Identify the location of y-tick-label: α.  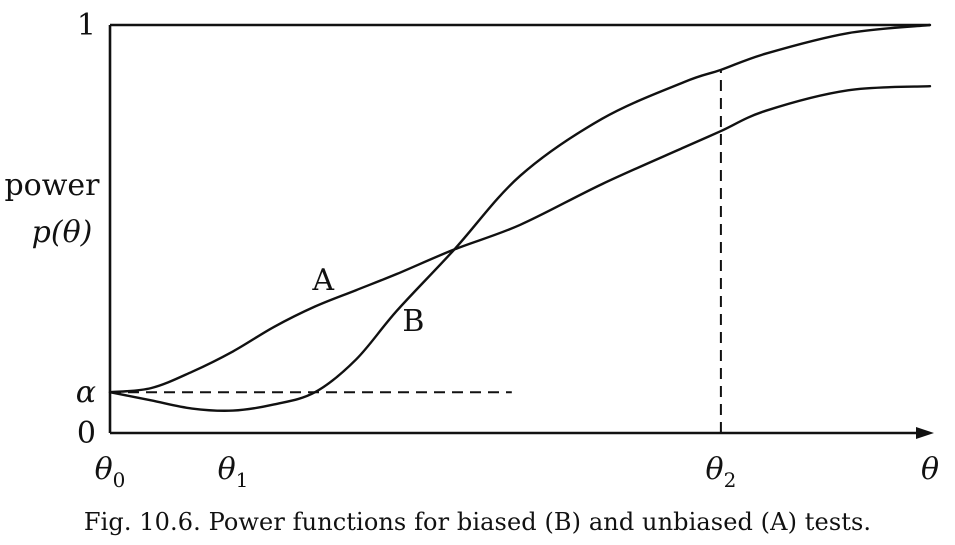
(86, 392).